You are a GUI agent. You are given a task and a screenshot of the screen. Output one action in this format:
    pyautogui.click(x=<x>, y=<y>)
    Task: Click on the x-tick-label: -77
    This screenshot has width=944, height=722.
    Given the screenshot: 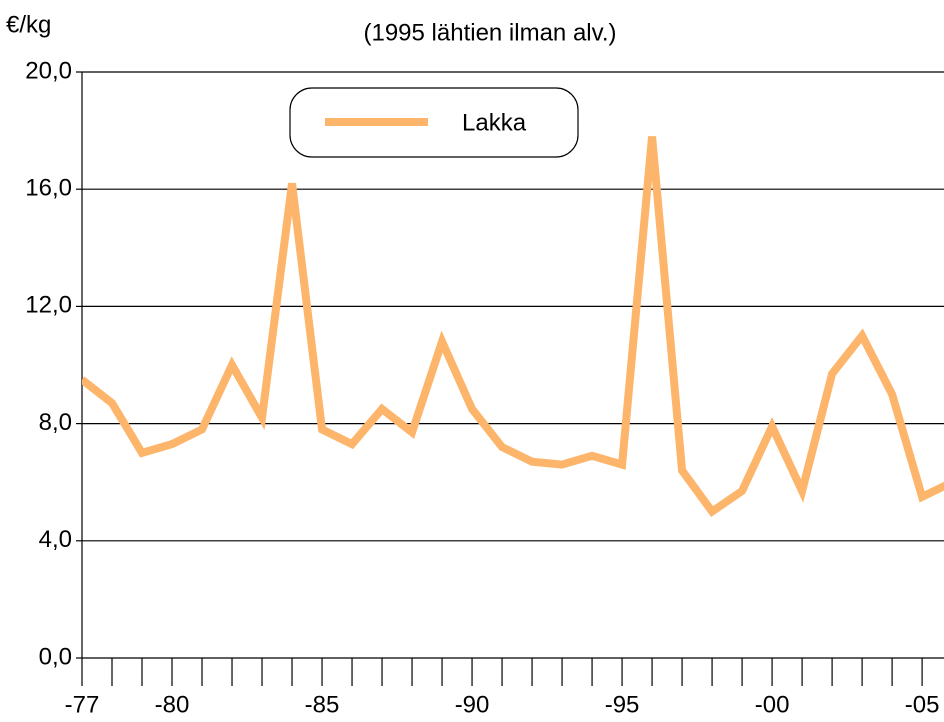 What is the action you would take?
    pyautogui.click(x=82, y=704)
    